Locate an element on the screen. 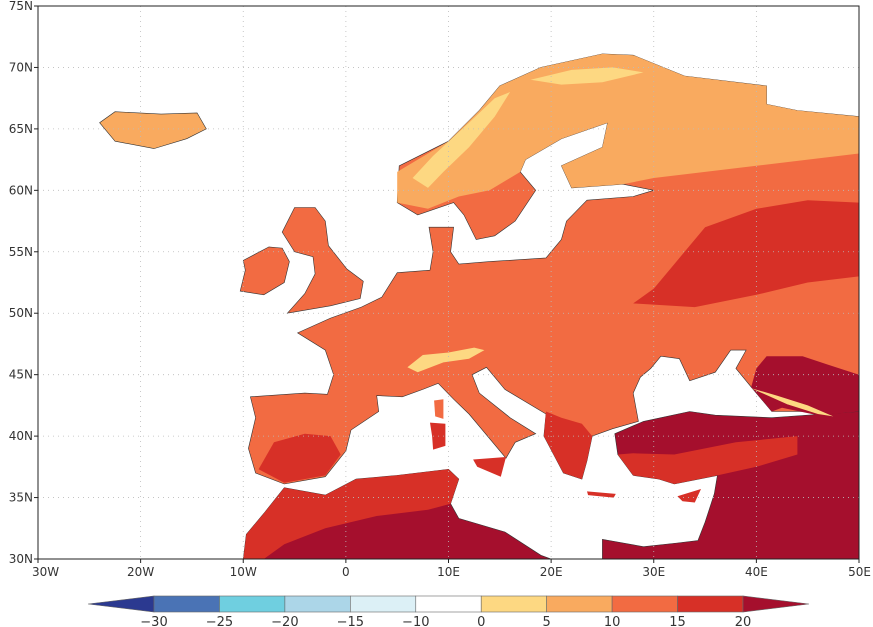  latitude-axis: 75N 70N 65N 60N 55N 50N 45N 40N 35N 30N is located at coordinates (23, 283).